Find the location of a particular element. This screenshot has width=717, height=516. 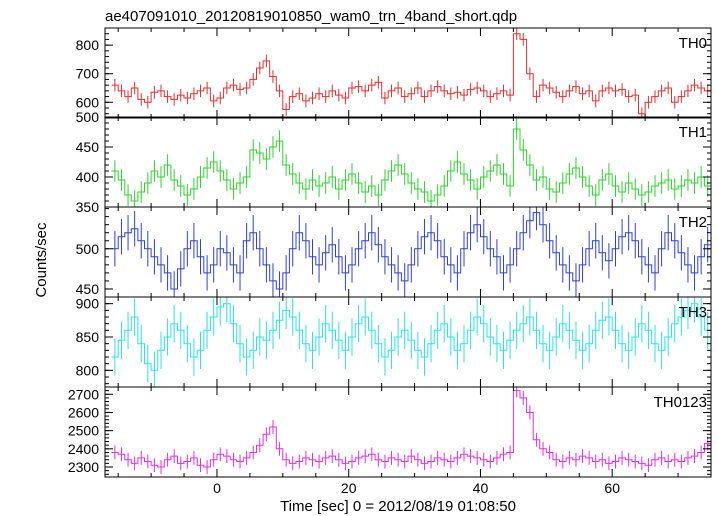

panel-label: TH0 is located at coordinates (693, 43).